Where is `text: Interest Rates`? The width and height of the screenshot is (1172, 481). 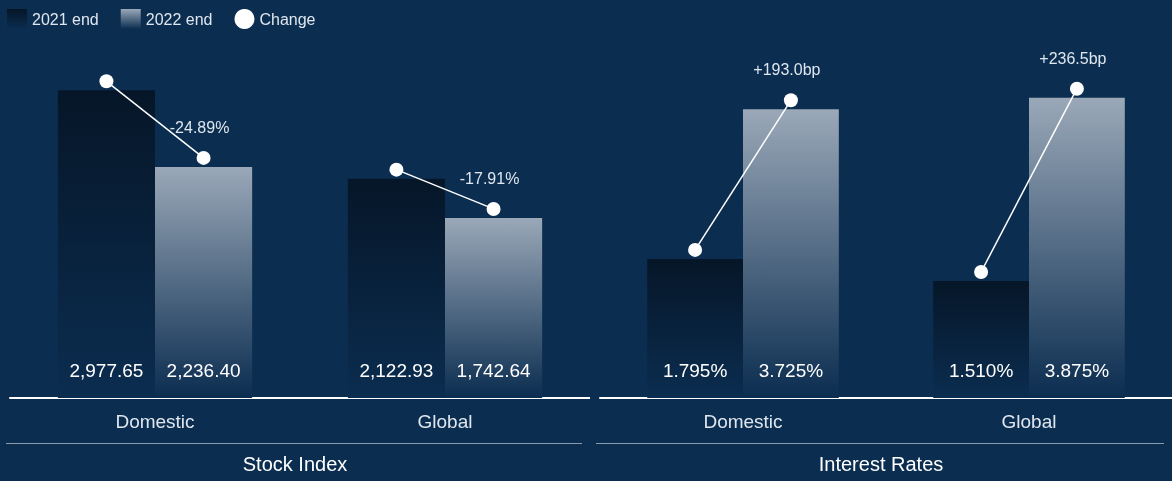 text: Interest Rates is located at coordinates (881, 464).